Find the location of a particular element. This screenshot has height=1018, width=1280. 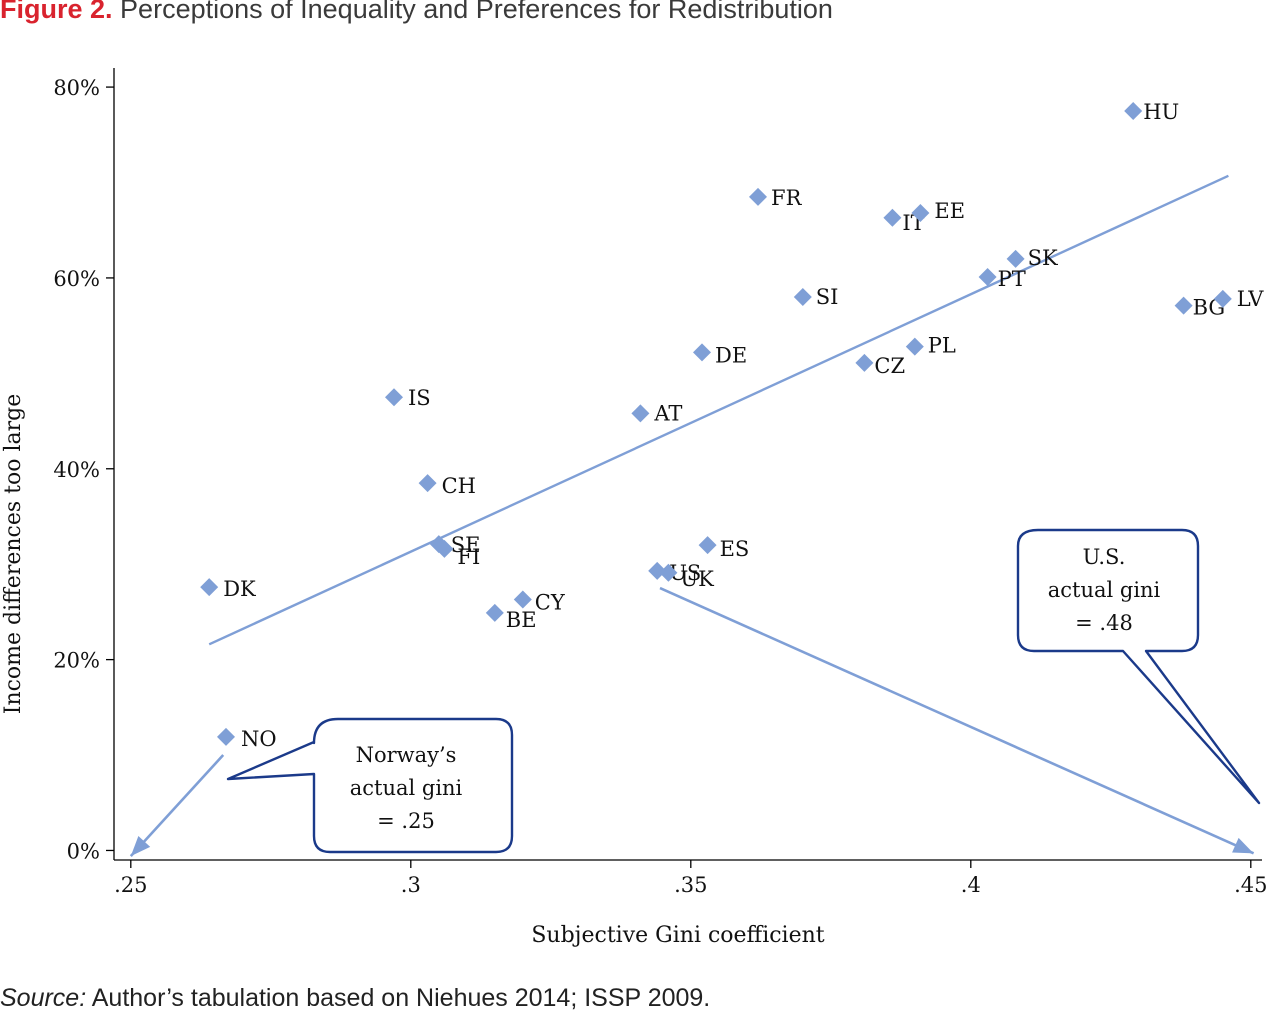

data-point-it is located at coordinates (892, 217).